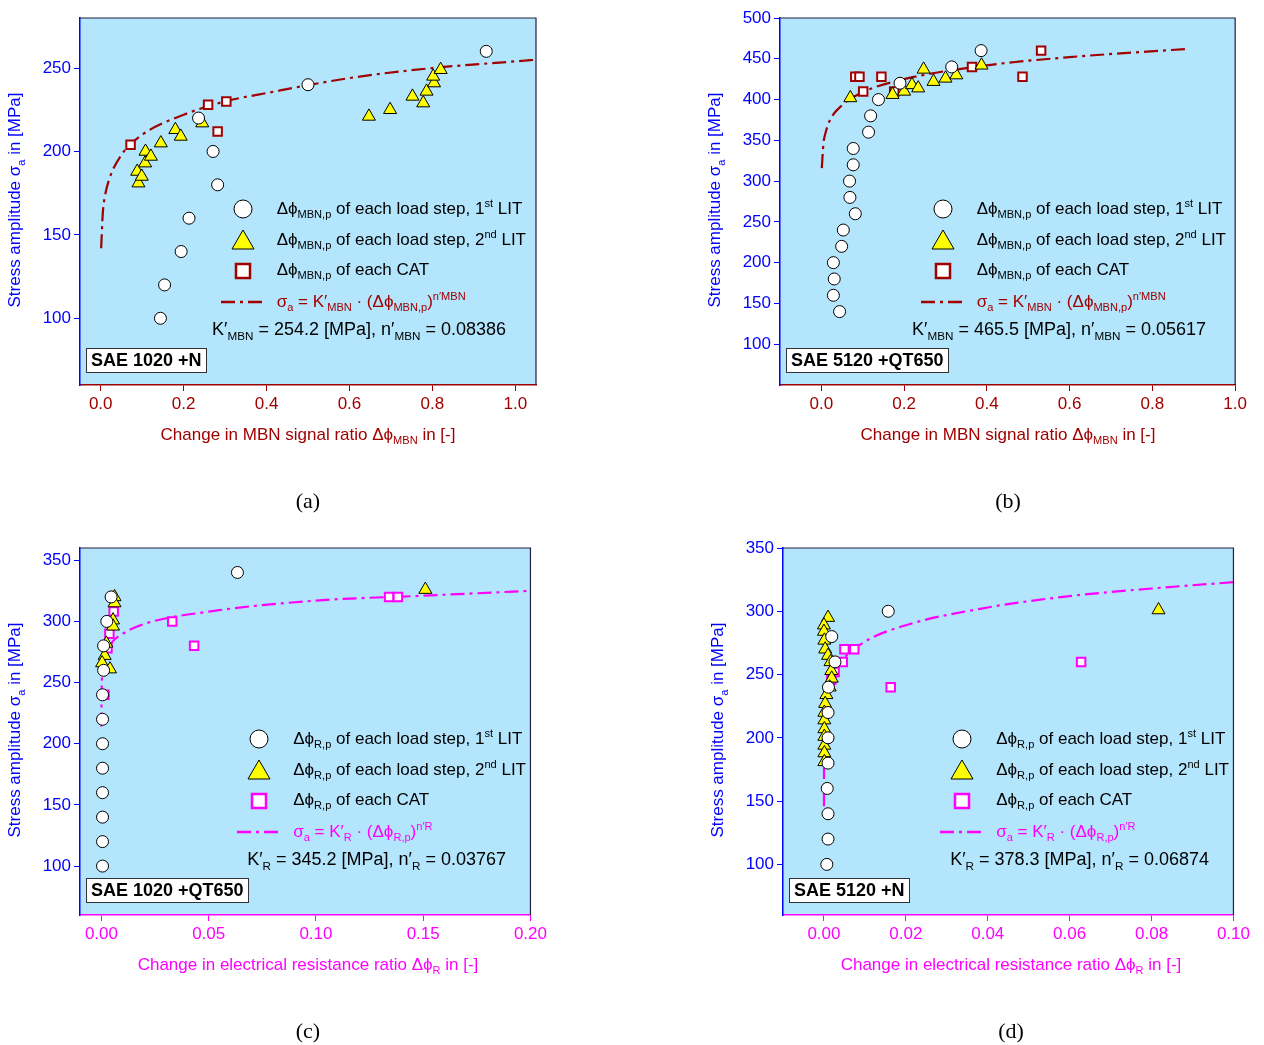  I want to click on x-tick-label: 0.02, so click(906, 933).